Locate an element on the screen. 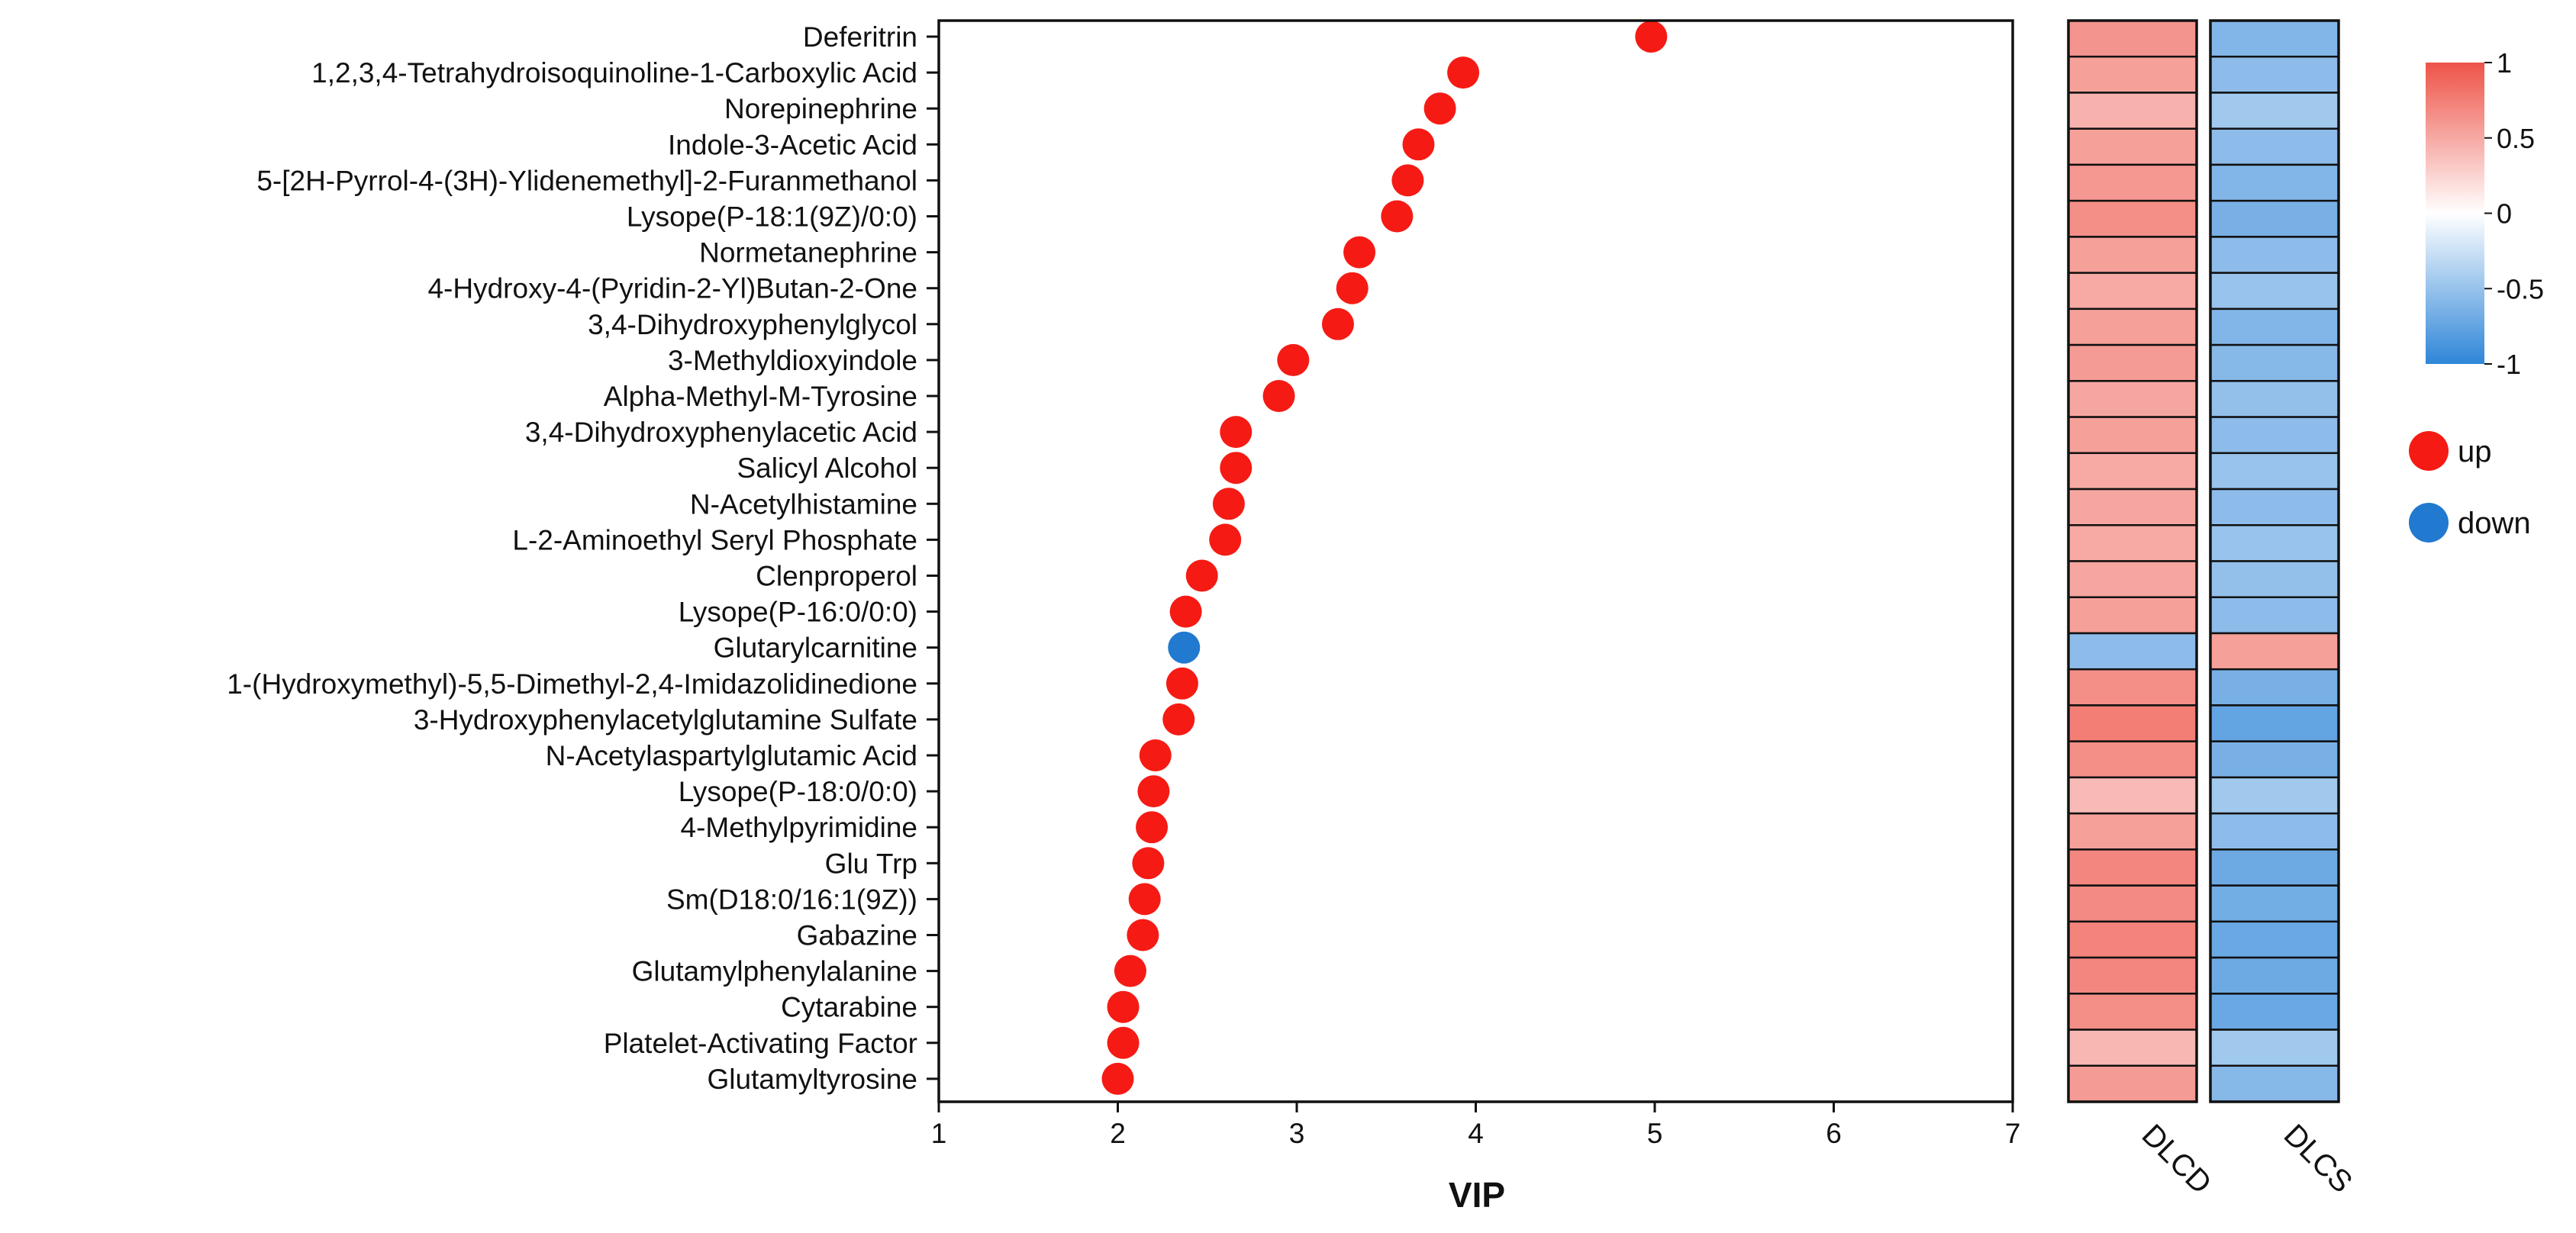  metabolite-label: Glutamylphenylalanine is located at coordinates (775, 971).